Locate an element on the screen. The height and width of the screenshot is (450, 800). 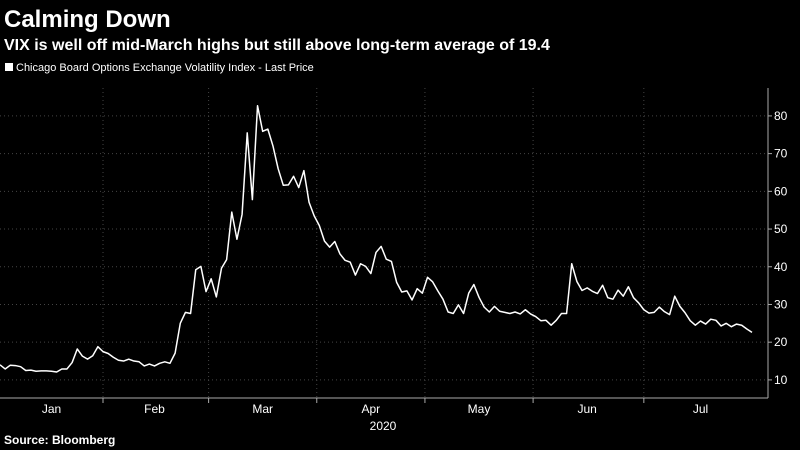
x-tick-label: Jun is located at coordinates (586, 409).